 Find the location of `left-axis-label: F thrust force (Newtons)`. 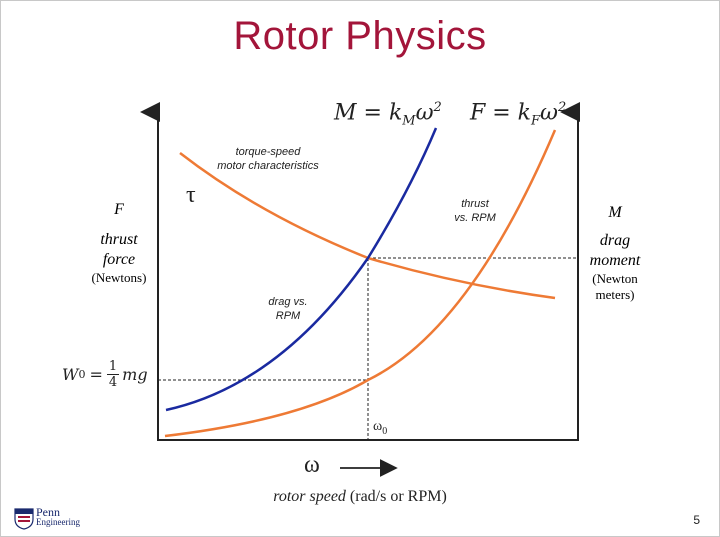

left-axis-label: F thrust force (Newtons) is located at coordinates (119, 243).